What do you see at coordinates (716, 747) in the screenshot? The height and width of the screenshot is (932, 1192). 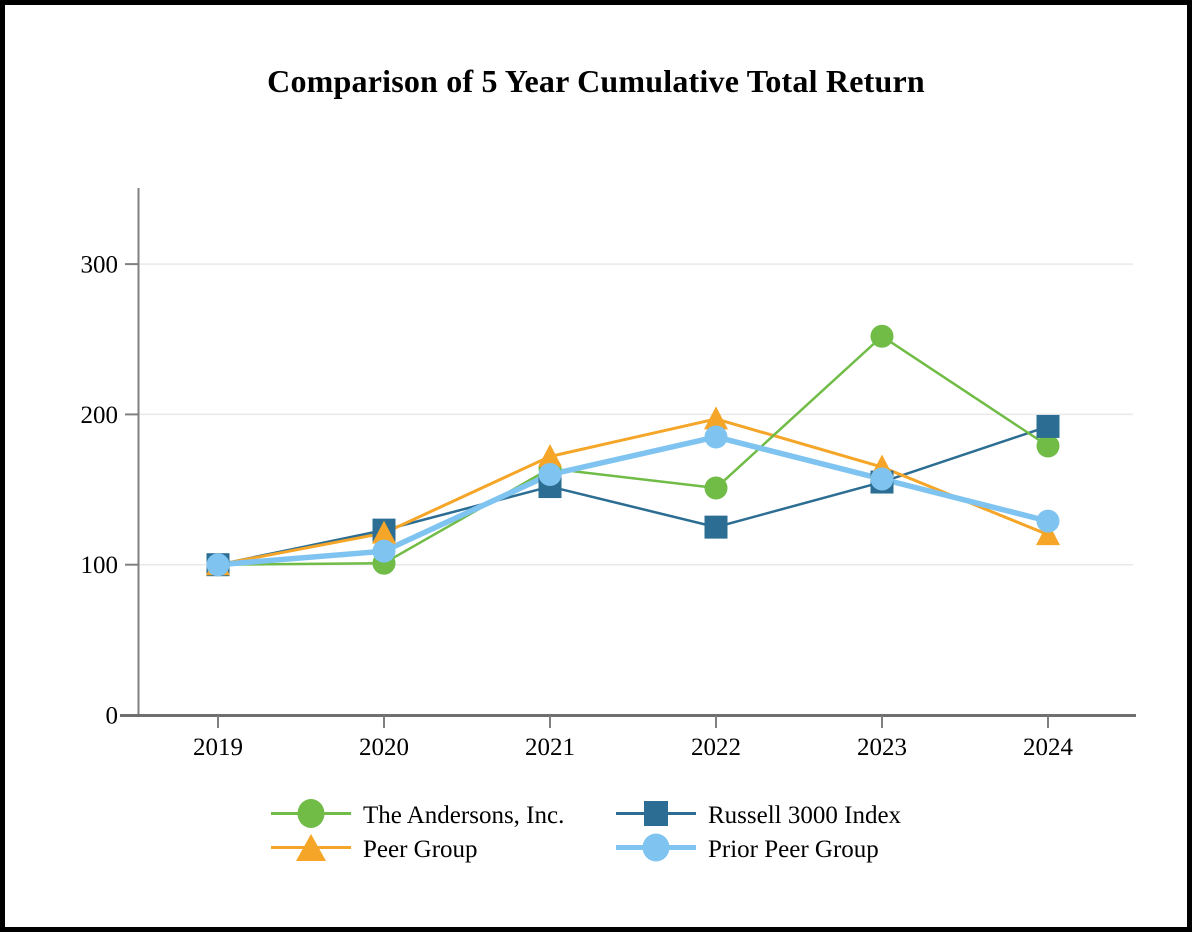 I see `x-tick-label: 2022` at bounding box center [716, 747].